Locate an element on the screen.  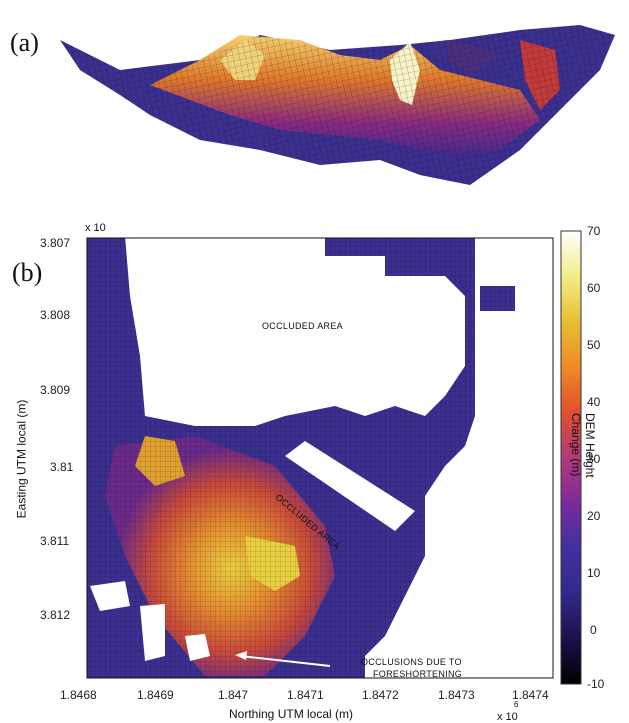
occluded-area-mid is located at coordinates (350, 486).